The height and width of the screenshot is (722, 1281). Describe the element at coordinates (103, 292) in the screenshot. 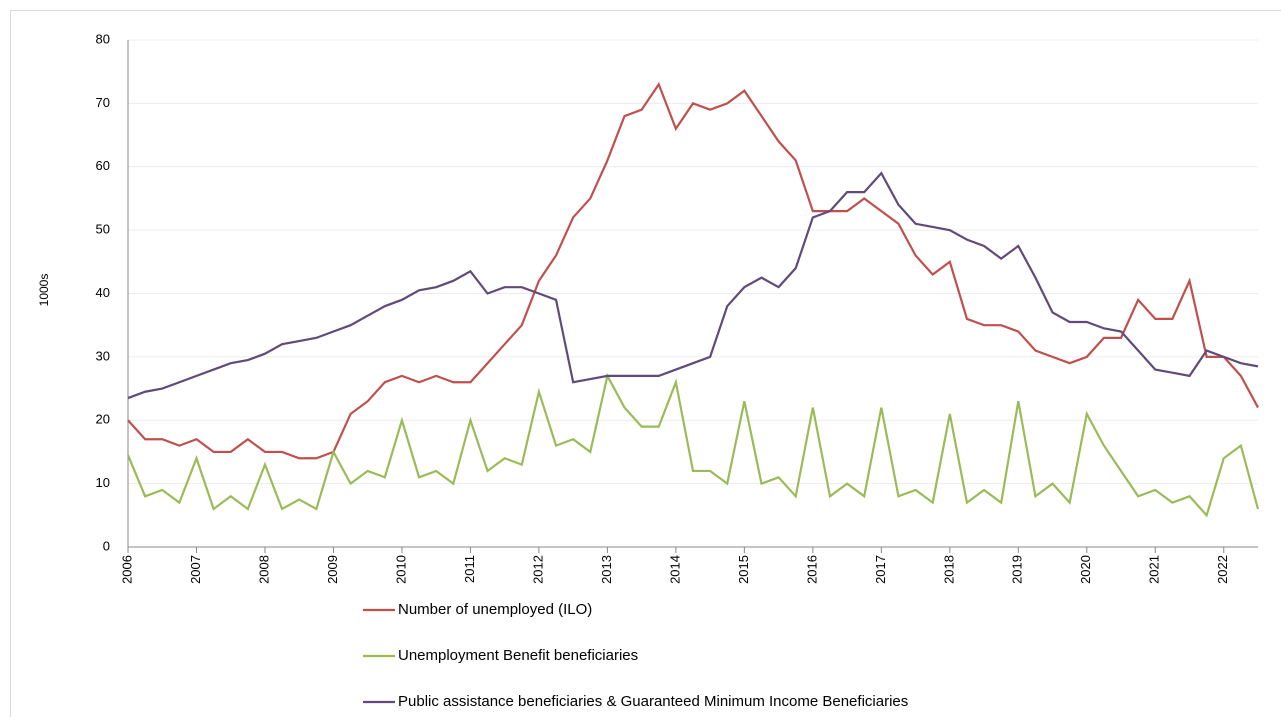

I see `y-tick-label: 40` at that location.